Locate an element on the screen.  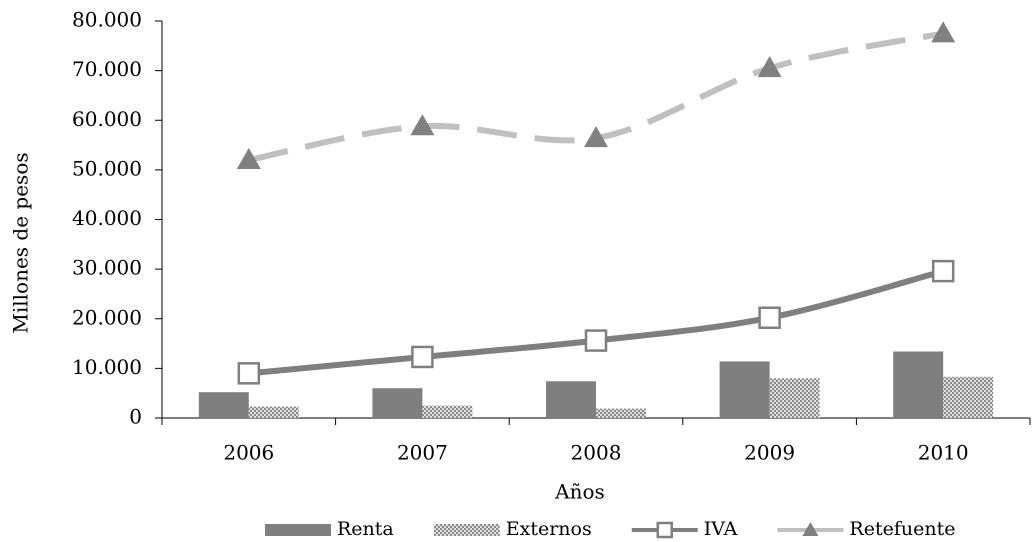
x-tick-label: 2010 is located at coordinates (943, 453).